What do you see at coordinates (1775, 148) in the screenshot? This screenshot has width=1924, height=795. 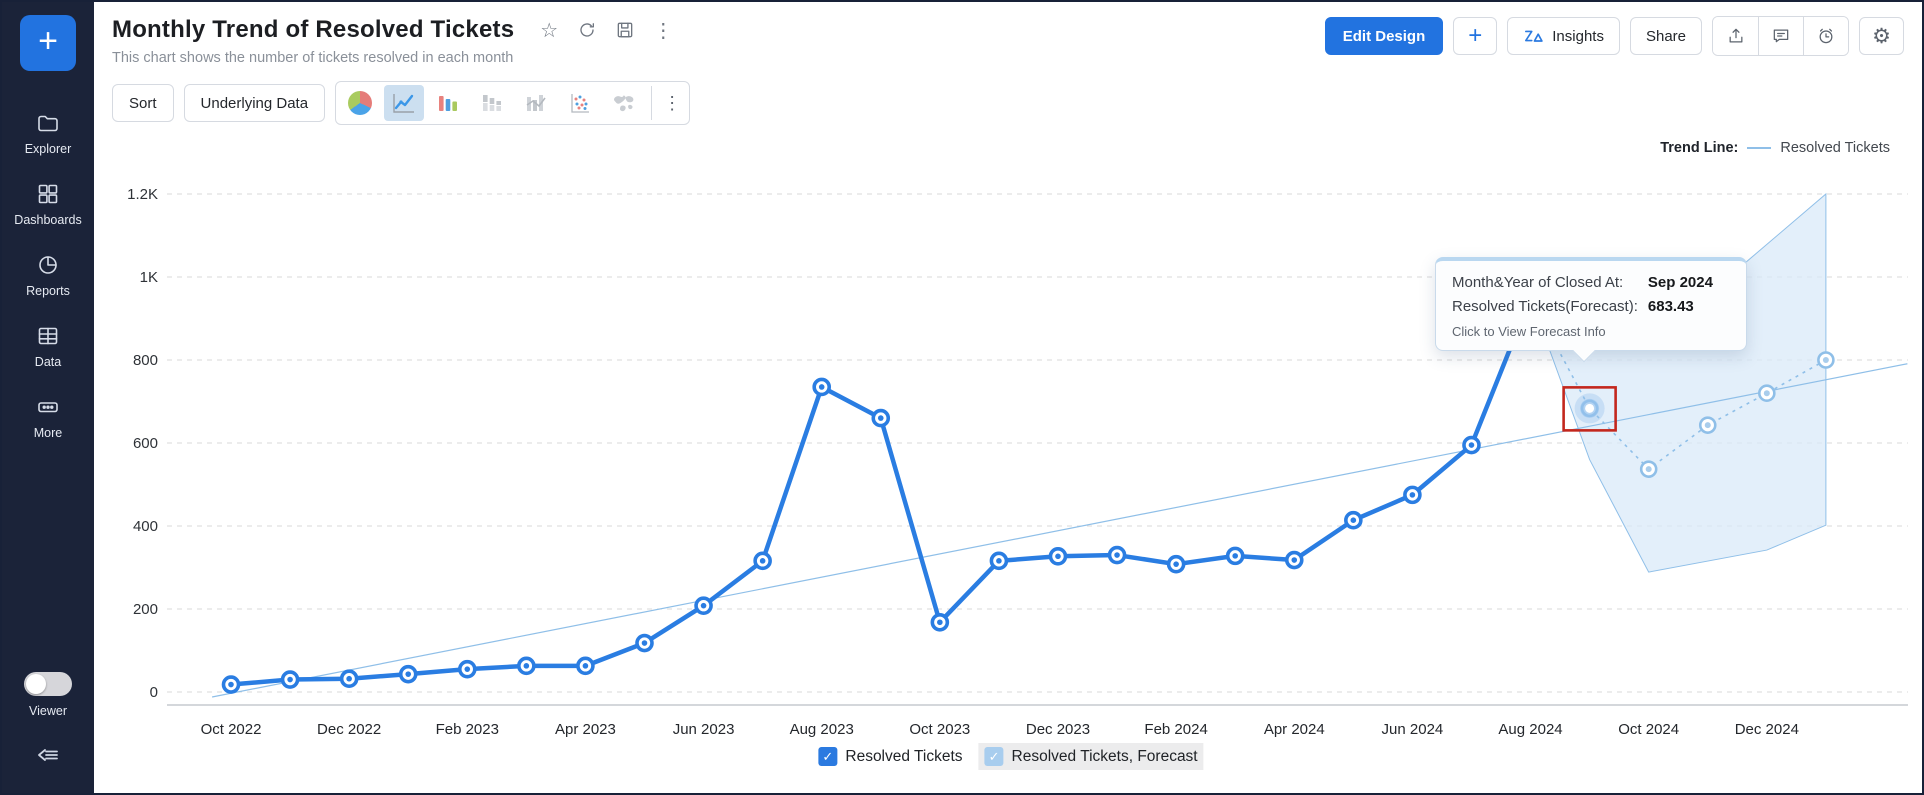 I see `trend-line-legend: Trend Line: Resolved Tickets` at bounding box center [1775, 148].